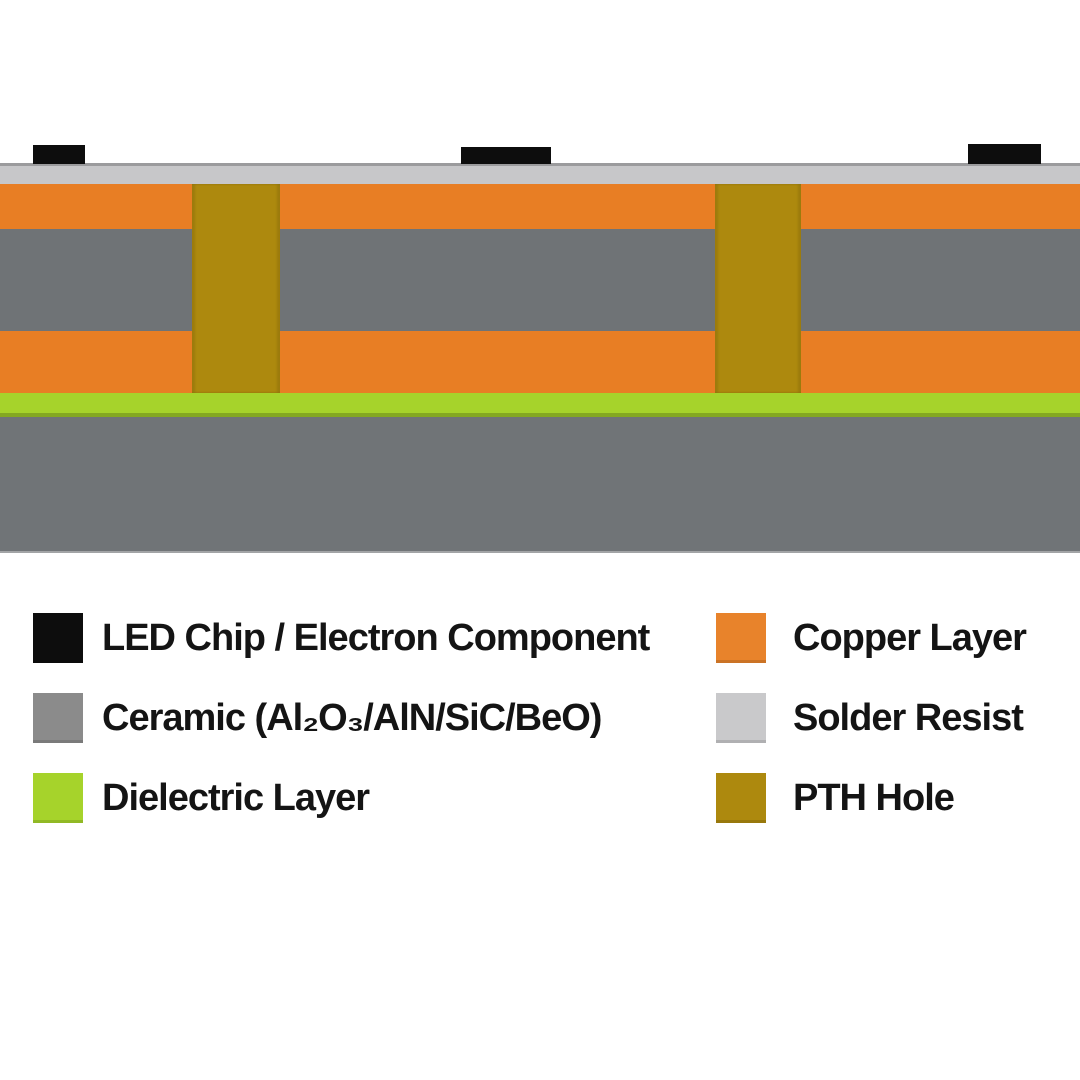 This screenshot has width=1080, height=1080. What do you see at coordinates (540, 362) in the screenshot?
I see `copper-layer-bottom` at bounding box center [540, 362].